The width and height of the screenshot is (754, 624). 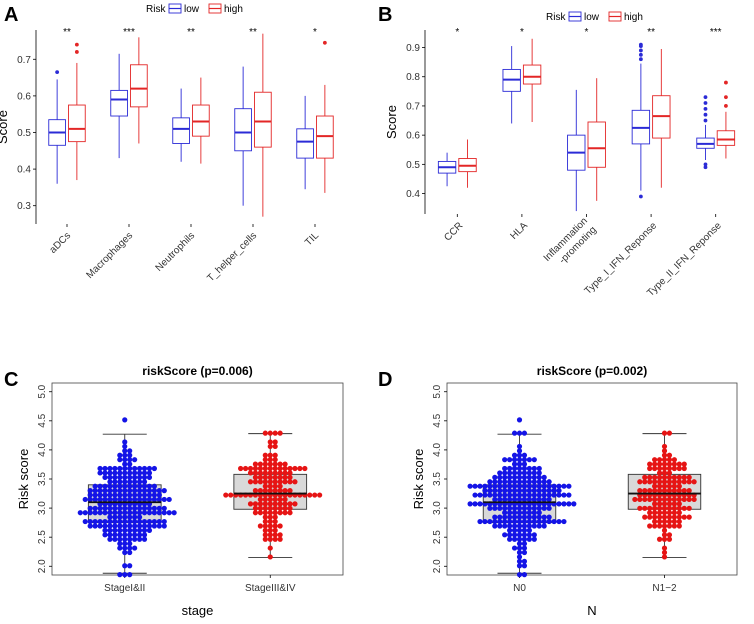 What do you see at coordinates (192, 9) in the screenshot?
I see `legend-label-low: low` at bounding box center [192, 9].